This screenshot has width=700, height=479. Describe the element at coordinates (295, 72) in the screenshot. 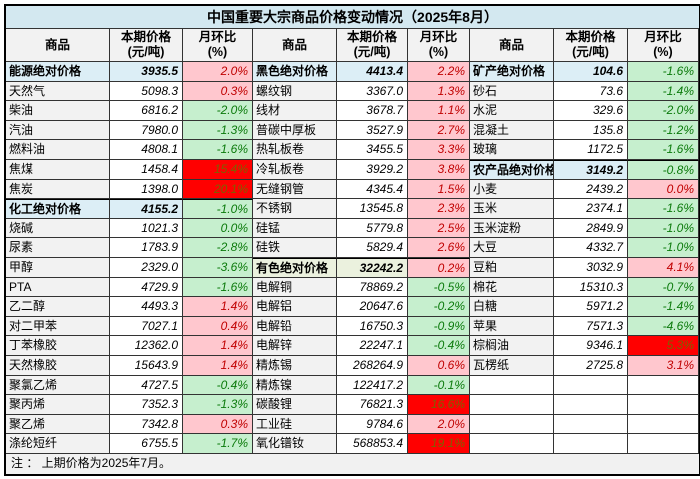

I see `commodity-name-cell: 黑色绝对价格` at that location.